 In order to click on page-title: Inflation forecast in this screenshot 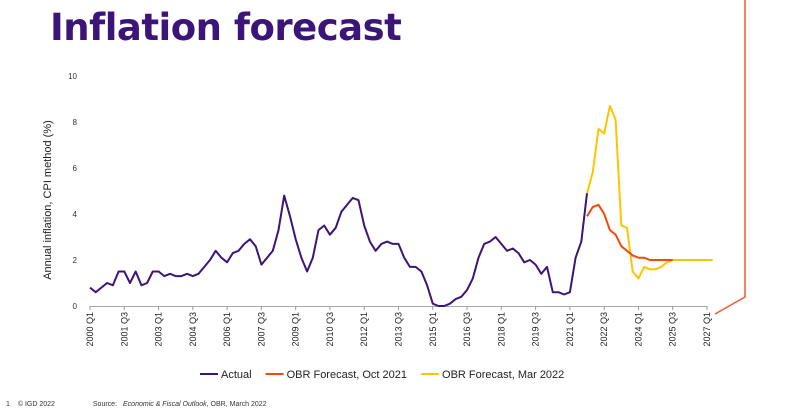, I will do `click(226, 27)`.